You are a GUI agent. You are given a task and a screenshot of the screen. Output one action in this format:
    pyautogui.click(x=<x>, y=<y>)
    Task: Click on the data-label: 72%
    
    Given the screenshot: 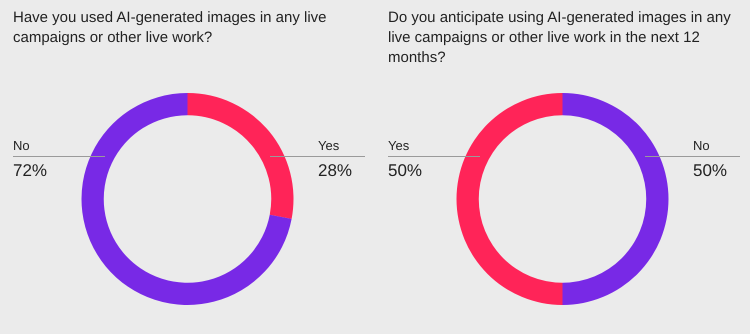 What is the action you would take?
    pyautogui.click(x=30, y=170)
    